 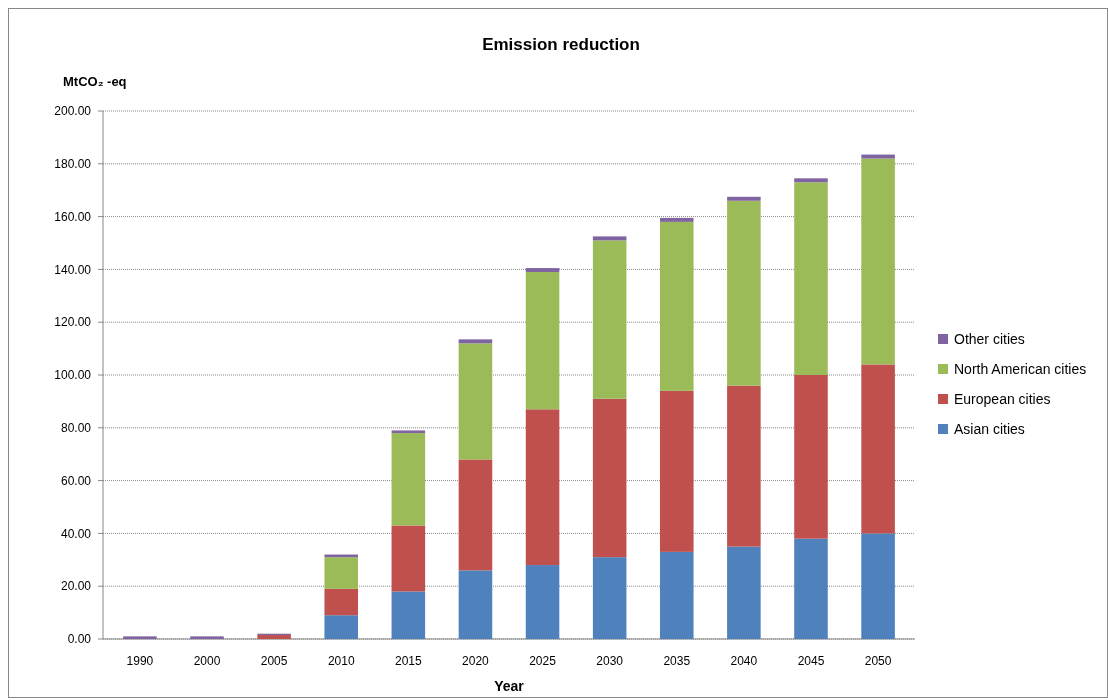 What do you see at coordinates (140, 661) in the screenshot?
I see `x-tick-label: 1990` at bounding box center [140, 661].